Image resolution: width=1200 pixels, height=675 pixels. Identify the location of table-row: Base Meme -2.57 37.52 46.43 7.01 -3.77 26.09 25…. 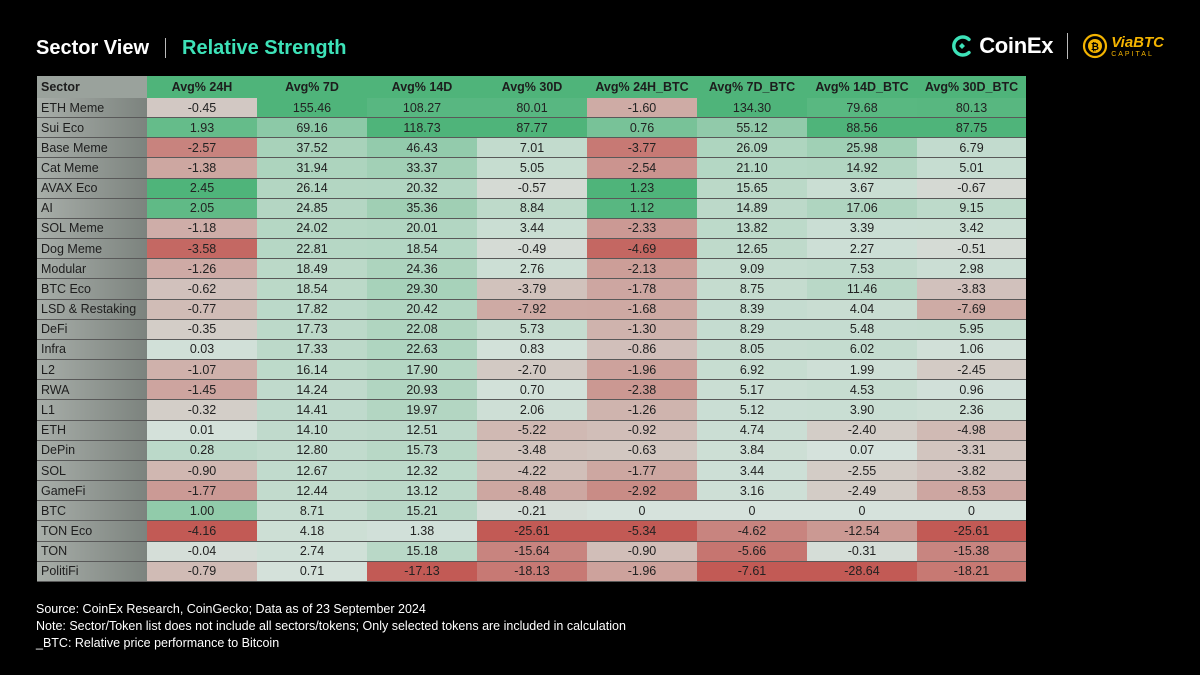
(531, 148).